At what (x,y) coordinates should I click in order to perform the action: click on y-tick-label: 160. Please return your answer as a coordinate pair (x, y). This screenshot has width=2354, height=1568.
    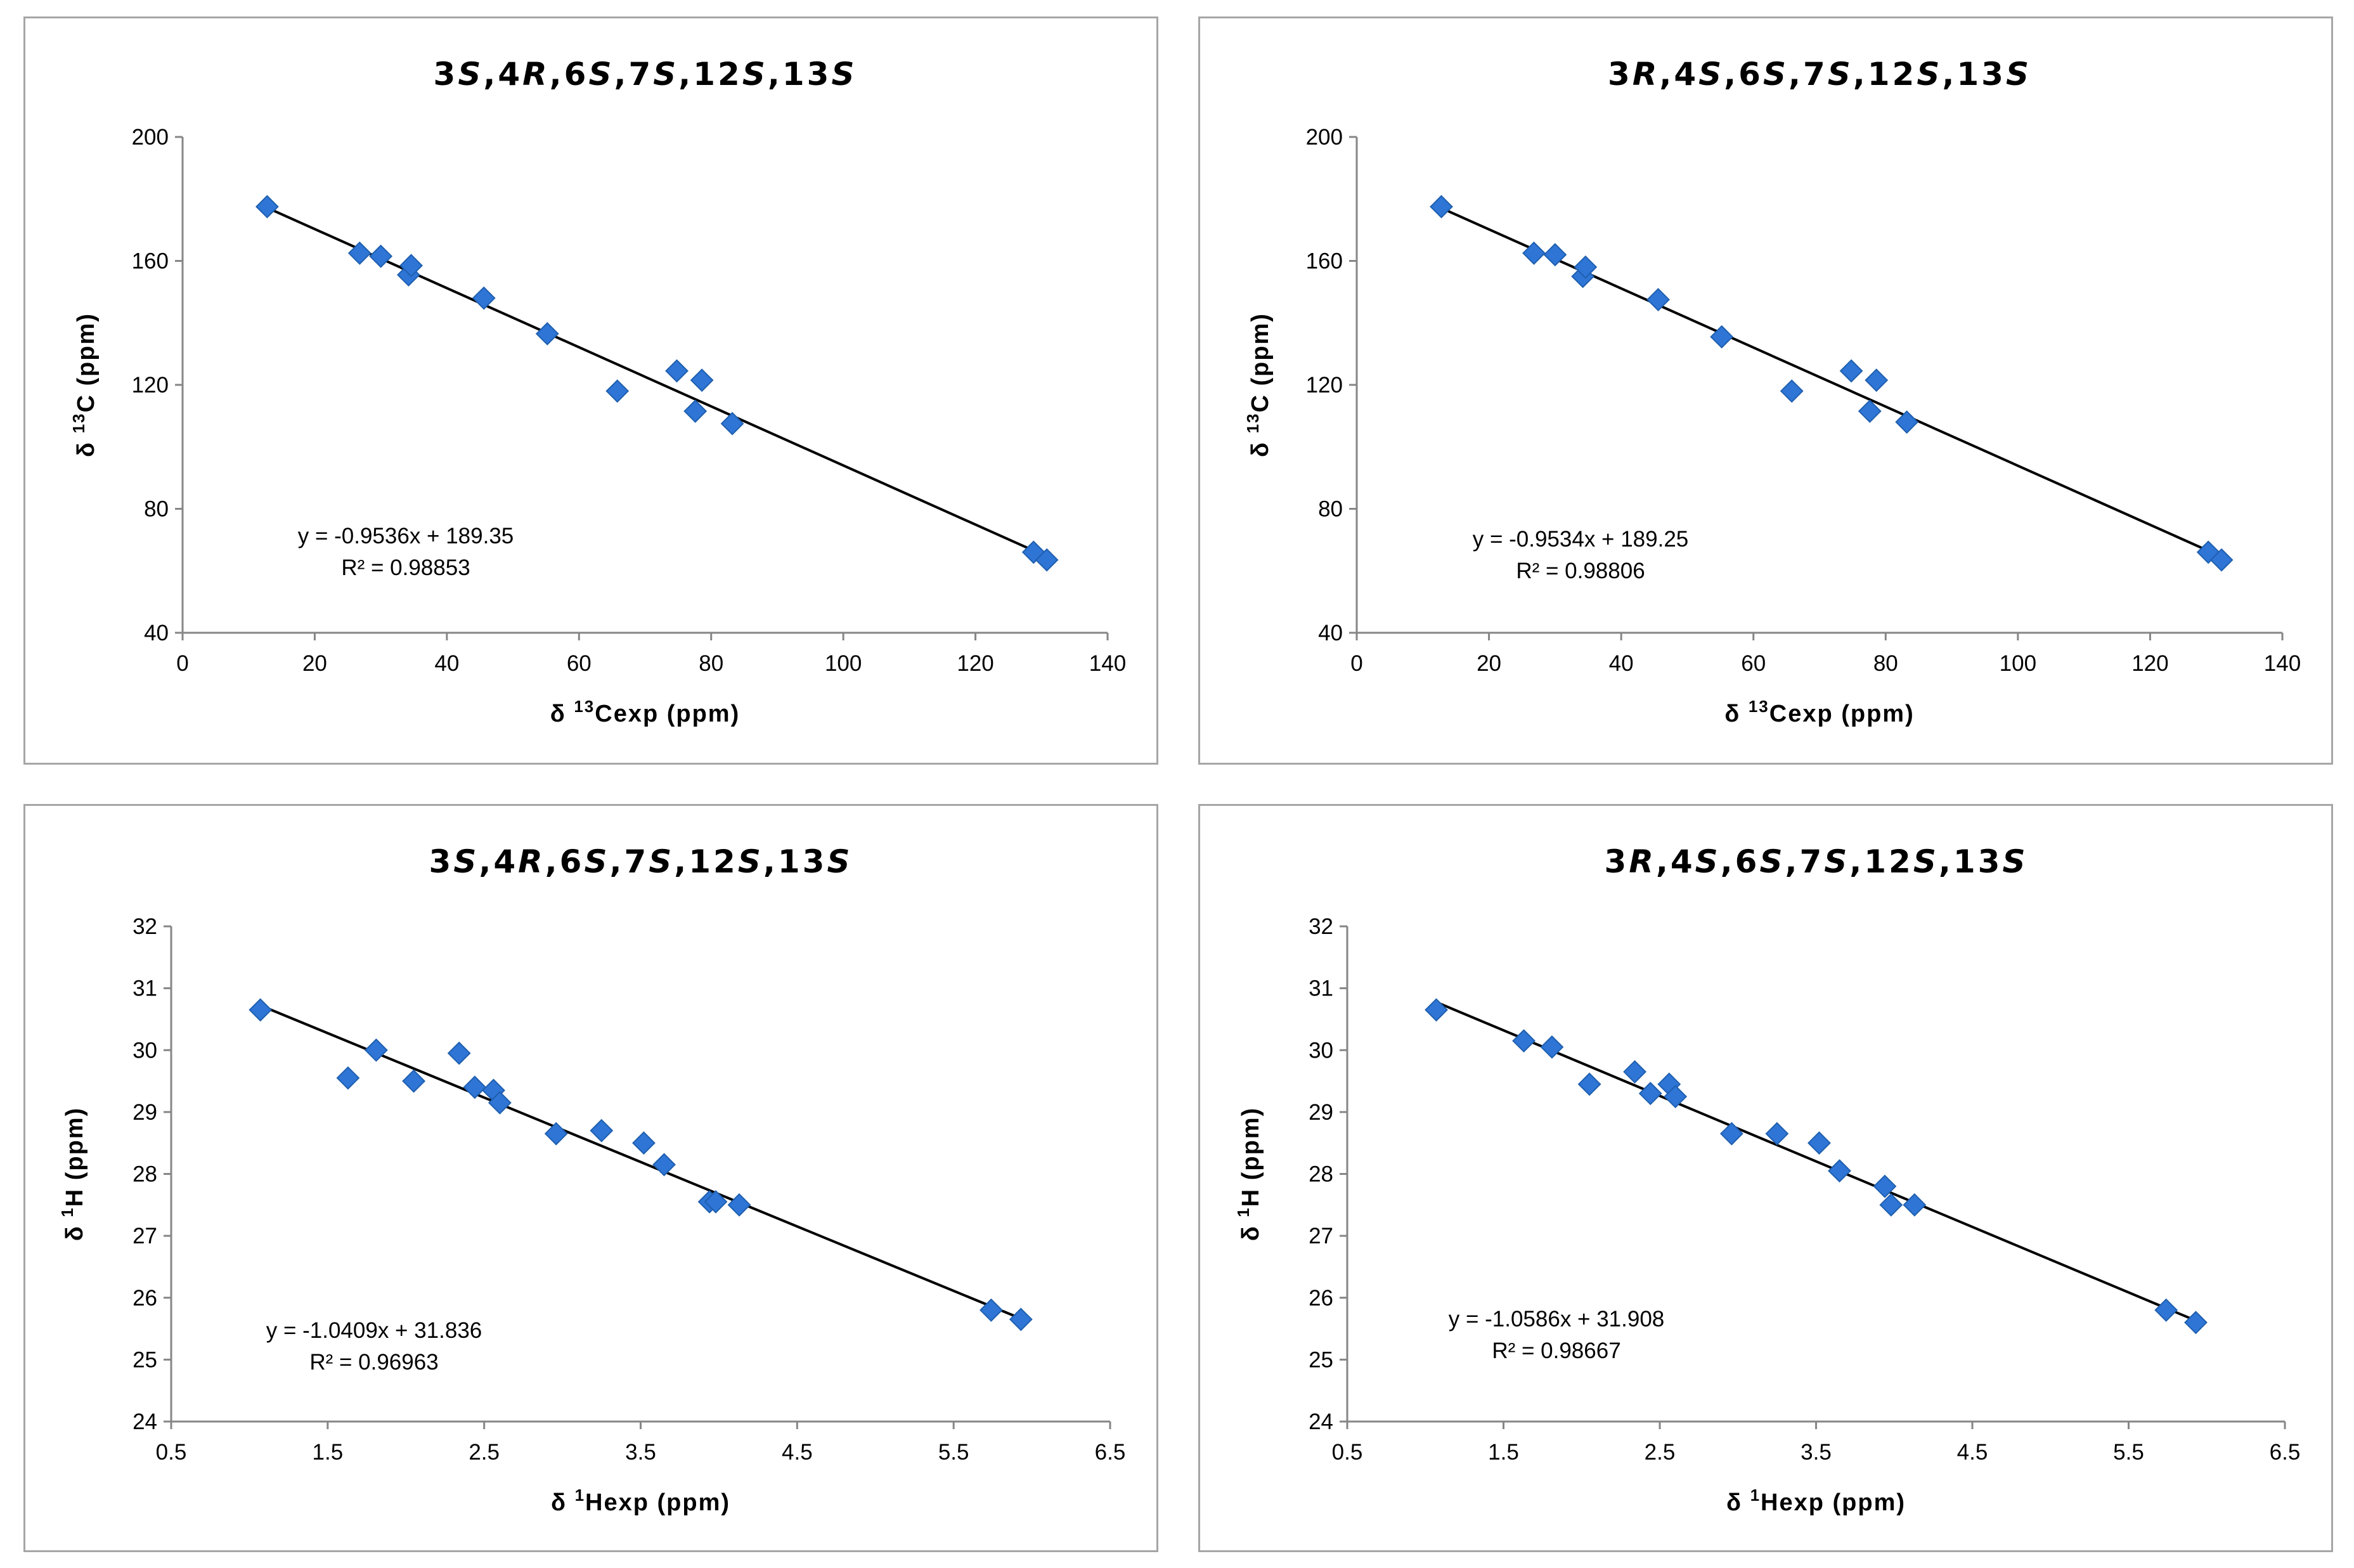
    Looking at the image, I should click on (151, 261).